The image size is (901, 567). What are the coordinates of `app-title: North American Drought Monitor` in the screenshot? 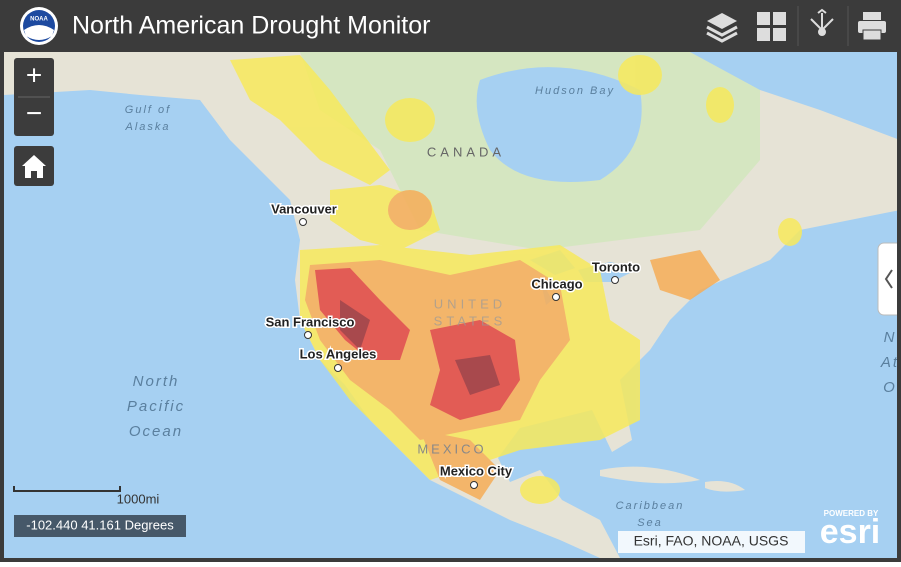 It's located at (251, 26).